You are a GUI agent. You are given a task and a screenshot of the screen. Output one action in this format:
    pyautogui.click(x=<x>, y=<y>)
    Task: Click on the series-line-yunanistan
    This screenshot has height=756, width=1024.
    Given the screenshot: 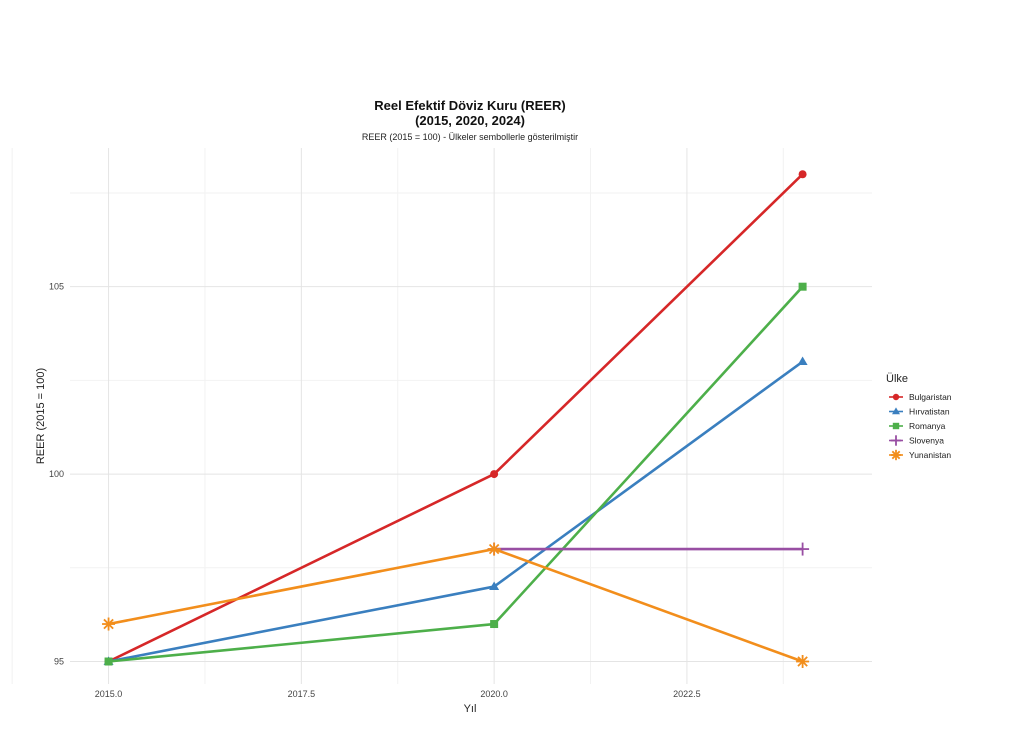 What is the action you would take?
    pyautogui.click(x=456, y=605)
    